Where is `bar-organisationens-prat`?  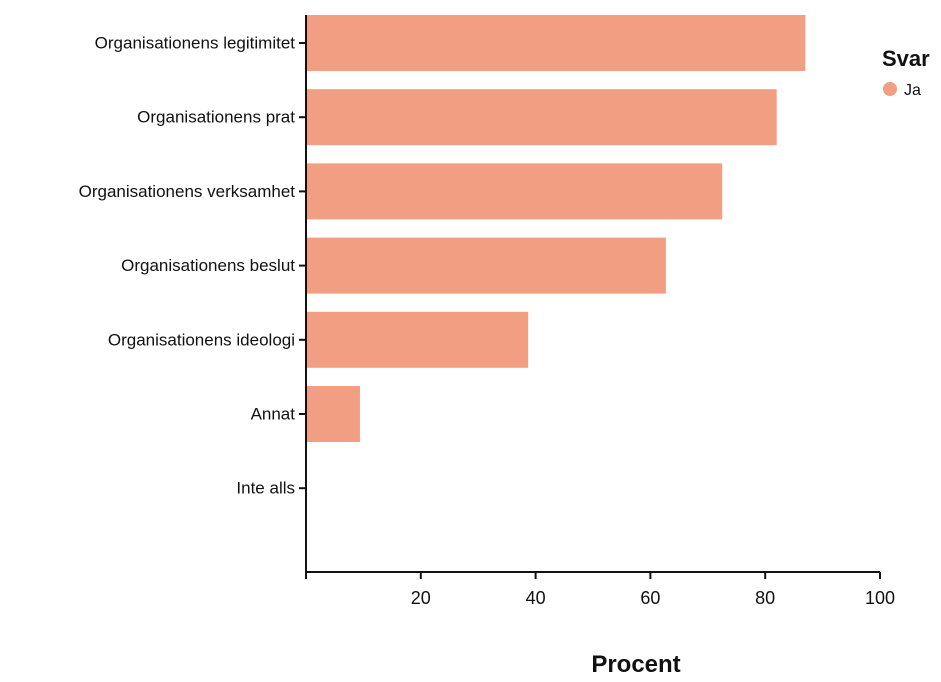 bar-organisationens-prat is located at coordinates (541, 117).